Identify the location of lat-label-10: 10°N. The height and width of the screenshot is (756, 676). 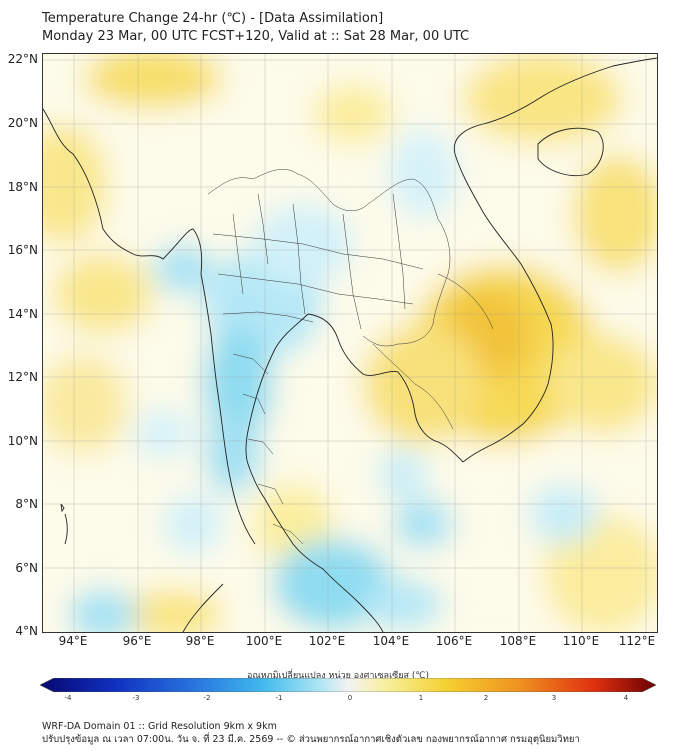
(22, 441).